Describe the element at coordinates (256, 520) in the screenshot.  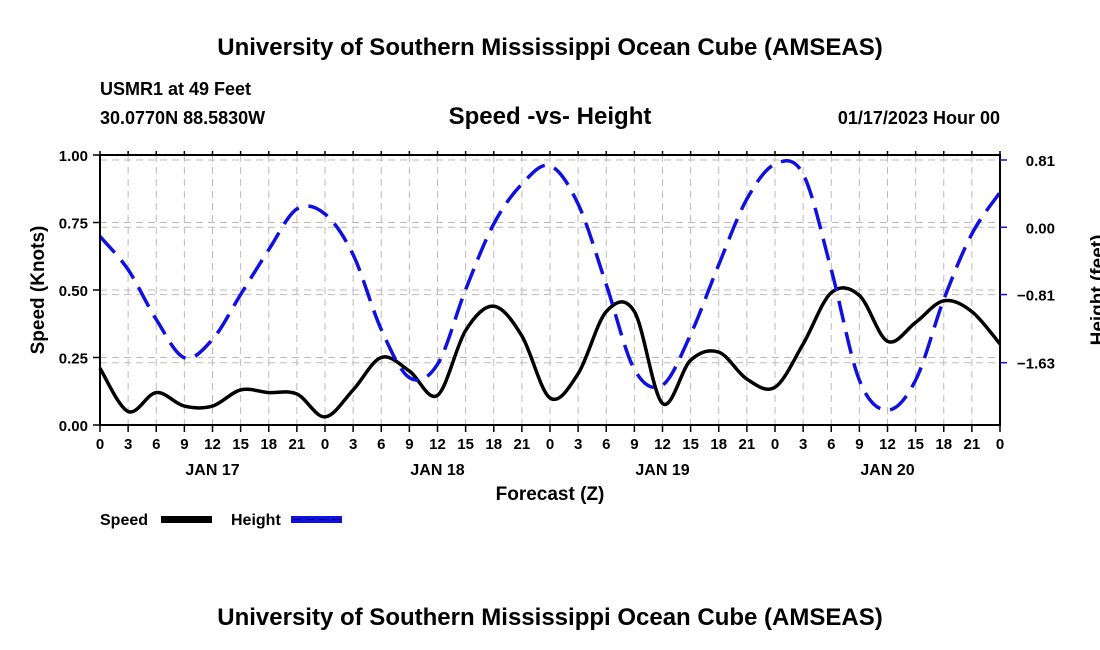
I see `legend-height-label: Height` at that location.